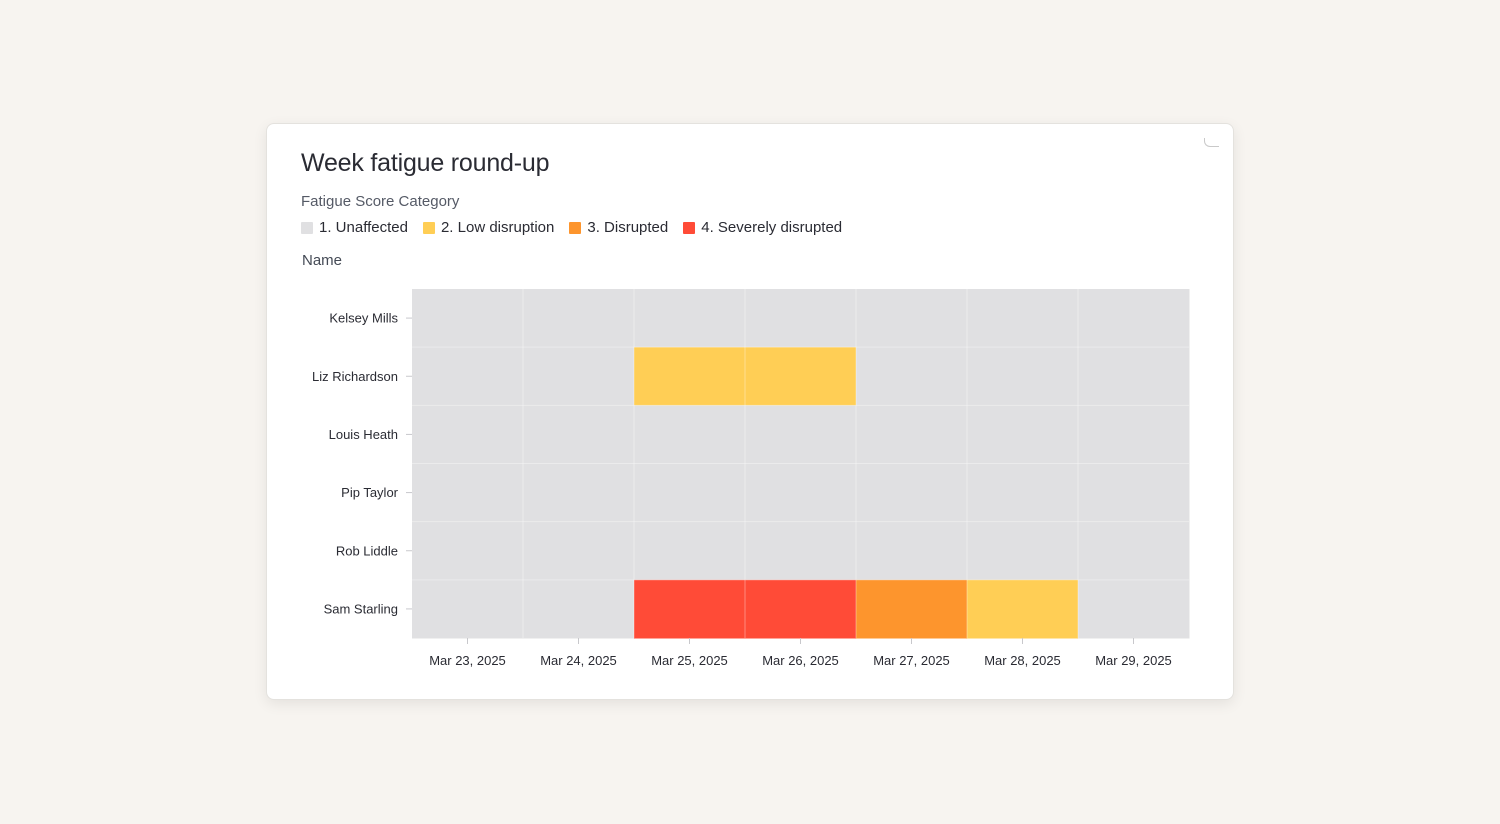 This screenshot has width=1500, height=824. I want to click on heatmap-cell-kelsey-mills-mar-27-2025, so click(912, 318).